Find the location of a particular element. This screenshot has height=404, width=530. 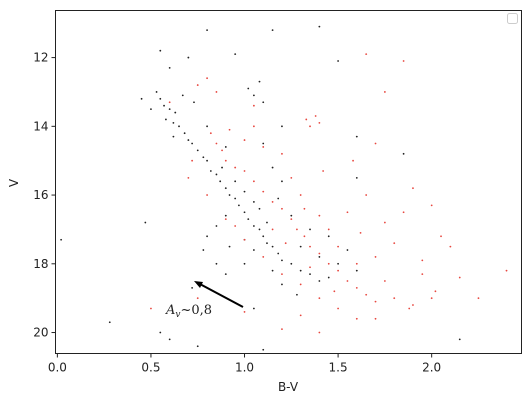

x-axis-label: B-V is located at coordinates (288, 387).